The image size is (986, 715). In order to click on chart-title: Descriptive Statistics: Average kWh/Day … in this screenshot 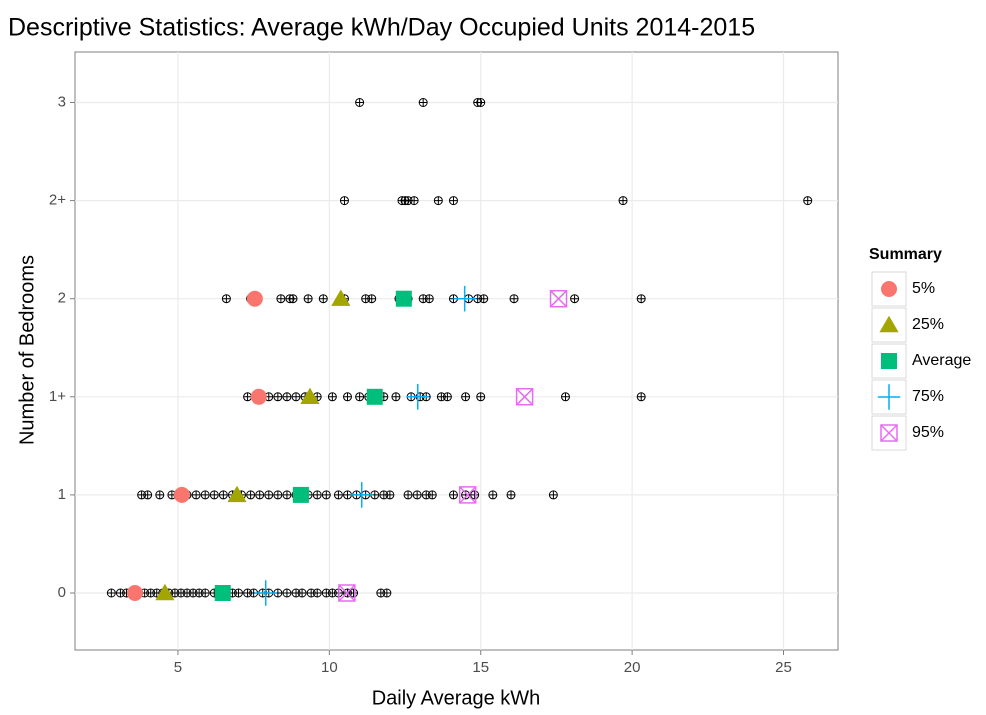, I will do `click(381, 28)`.